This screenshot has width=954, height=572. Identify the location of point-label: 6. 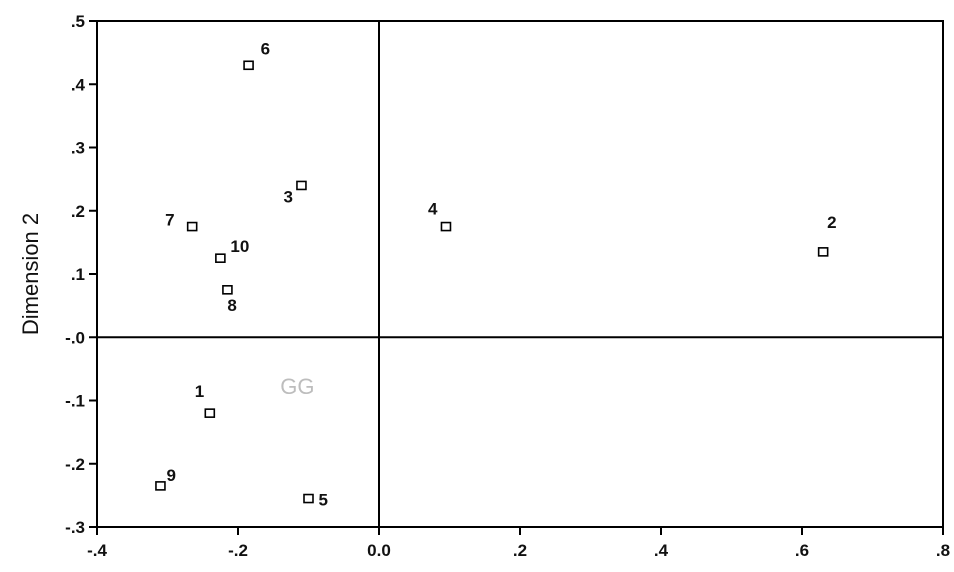
(265, 48).